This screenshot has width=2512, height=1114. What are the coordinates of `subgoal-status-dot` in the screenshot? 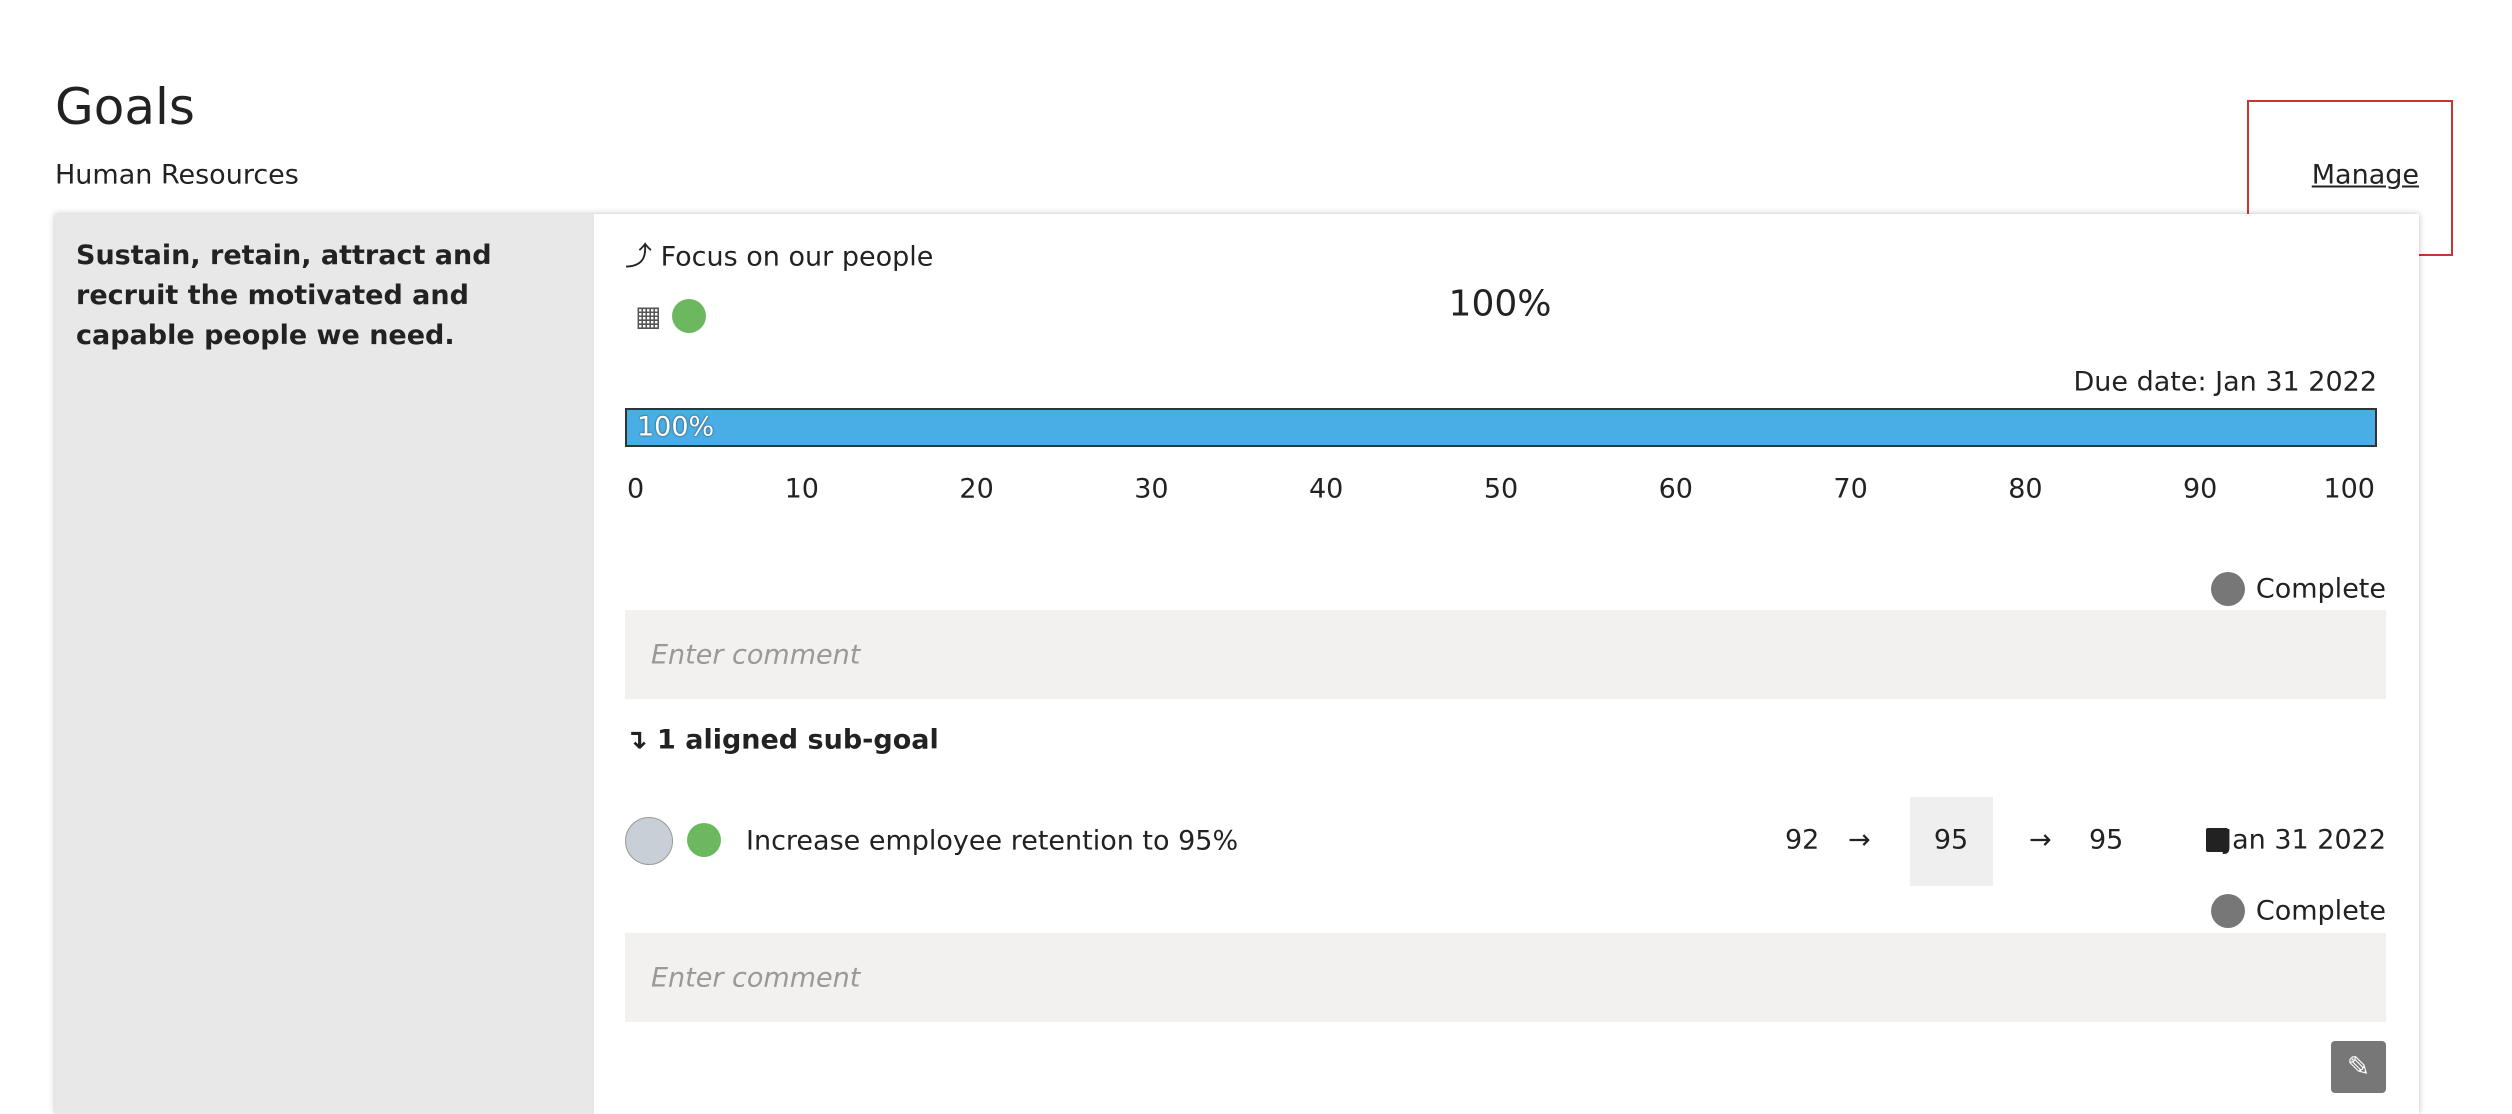 It's located at (704, 840).